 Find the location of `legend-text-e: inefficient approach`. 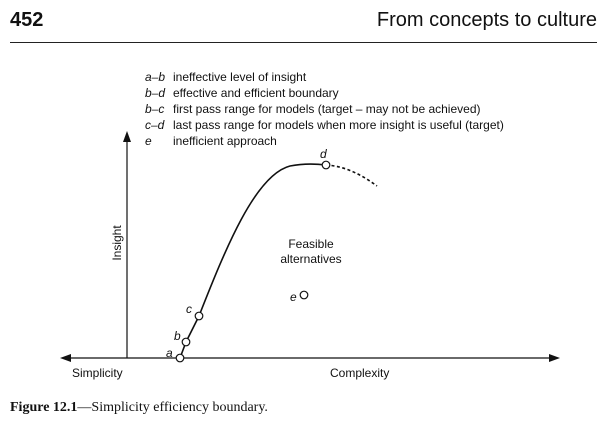

legend-text-e: inefficient approach is located at coordinates (225, 141).